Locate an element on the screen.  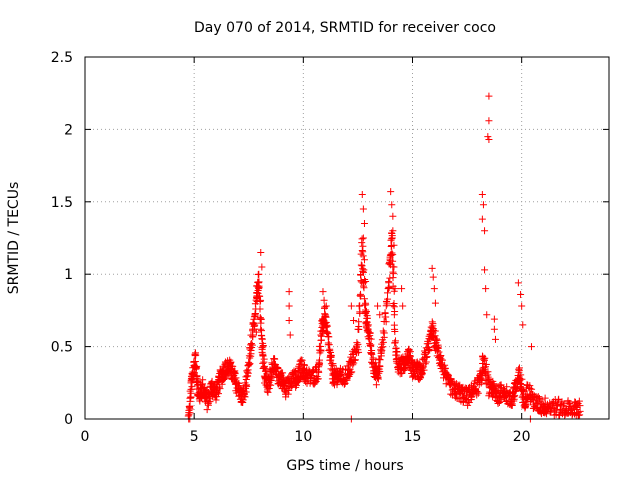
y-tick-label: 1 is located at coordinates (68, 275).